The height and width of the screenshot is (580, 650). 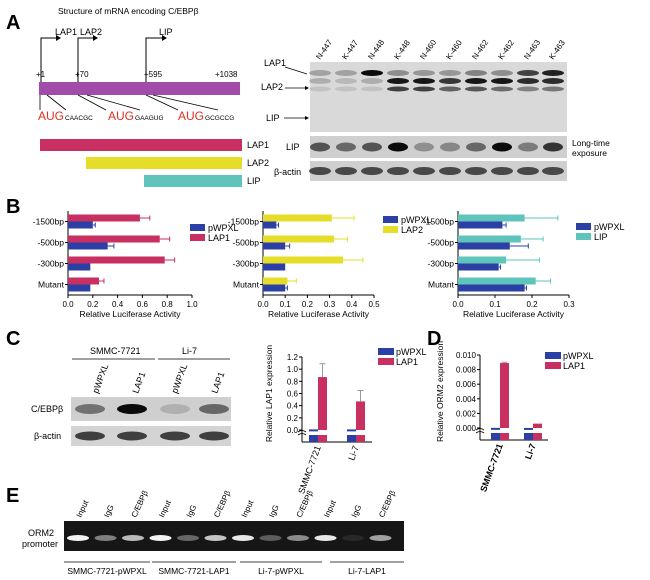 I want to click on blot-label-cebpb: C/EBPβ, so click(x=47, y=409).